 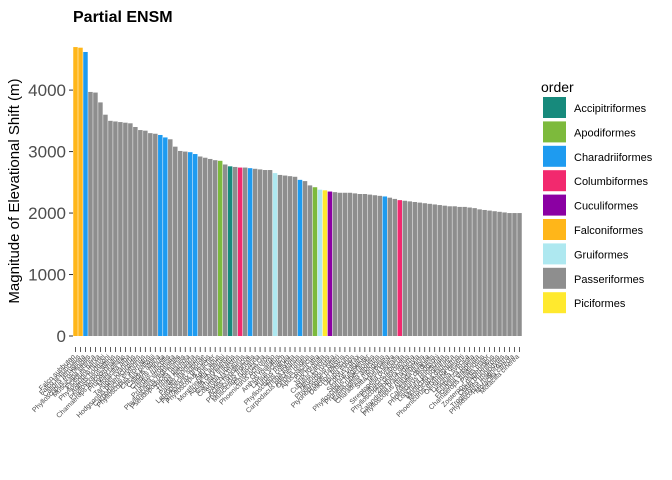 What do you see at coordinates (61, 336) in the screenshot?
I see `y-tick-label: 0` at bounding box center [61, 336].